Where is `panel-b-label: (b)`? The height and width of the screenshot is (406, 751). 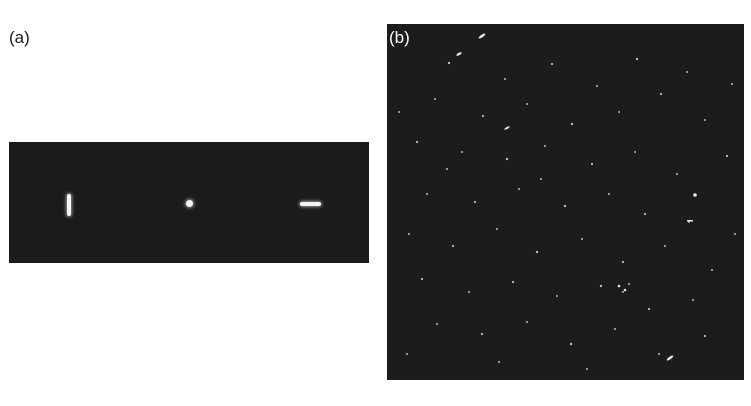
panel-b-label: (b) is located at coordinates (399, 37).